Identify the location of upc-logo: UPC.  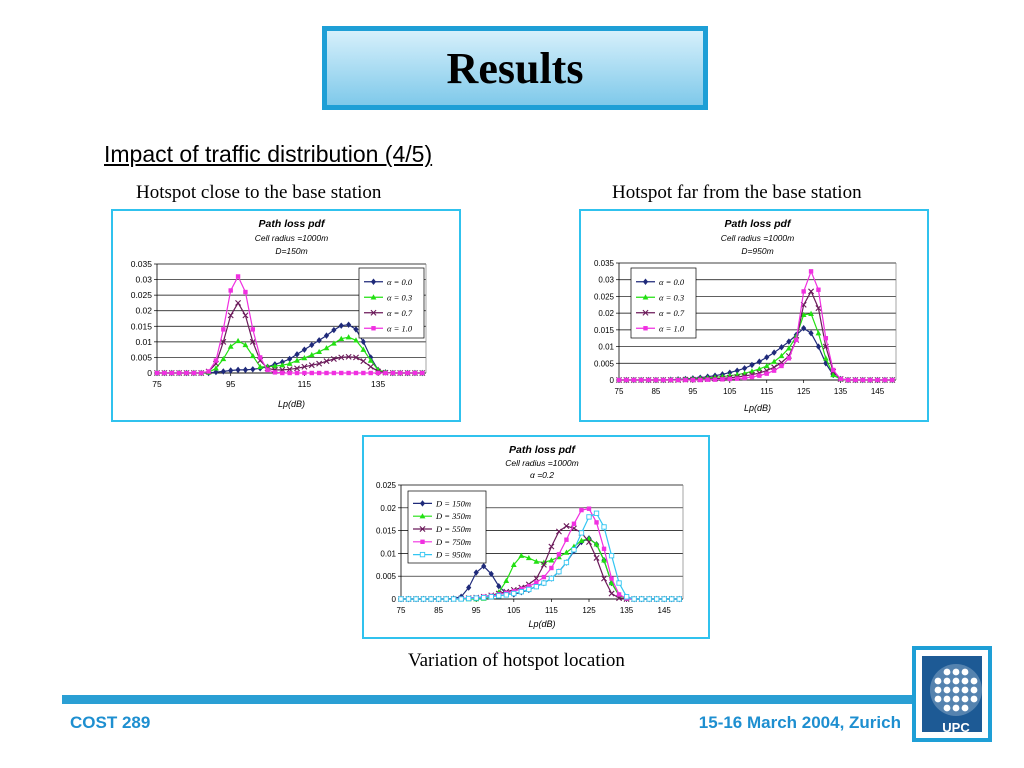
(952, 694).